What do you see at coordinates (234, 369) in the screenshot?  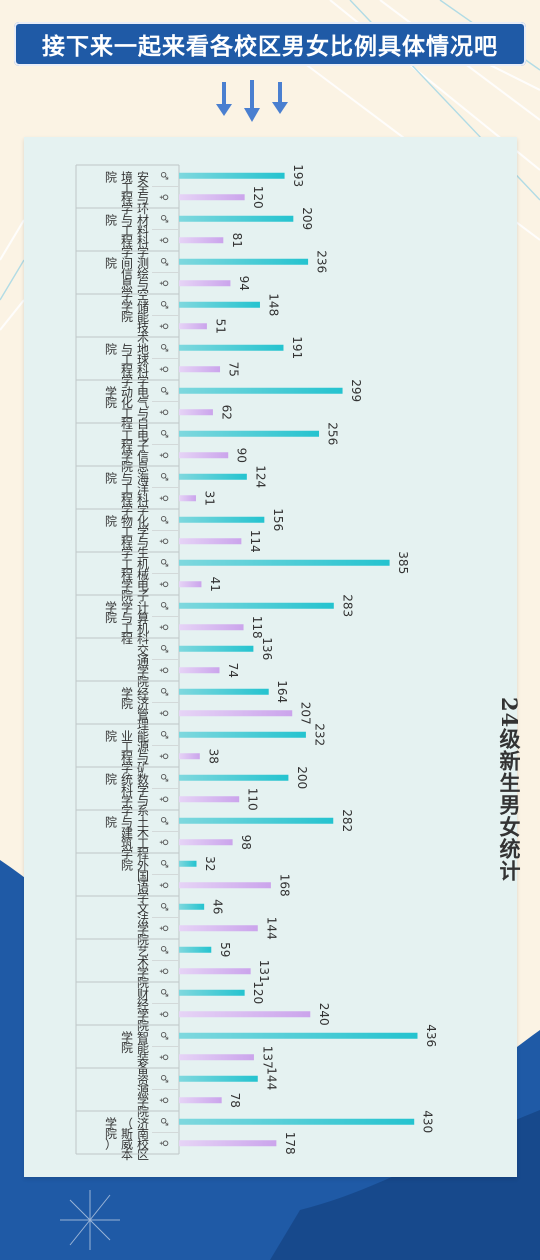 I see `female-value-label: 75` at bounding box center [234, 369].